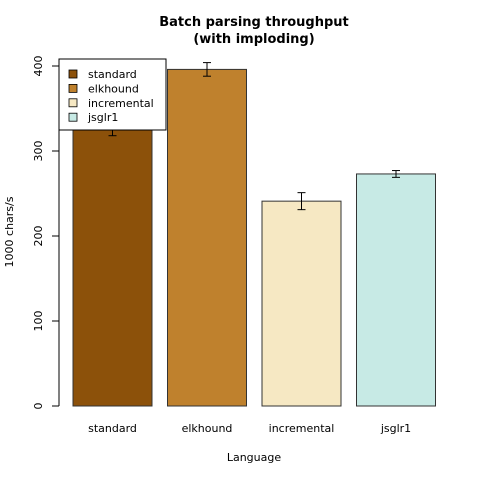  What do you see at coordinates (73, 117) in the screenshot?
I see `legend-swatch-jsglr1` at bounding box center [73, 117].